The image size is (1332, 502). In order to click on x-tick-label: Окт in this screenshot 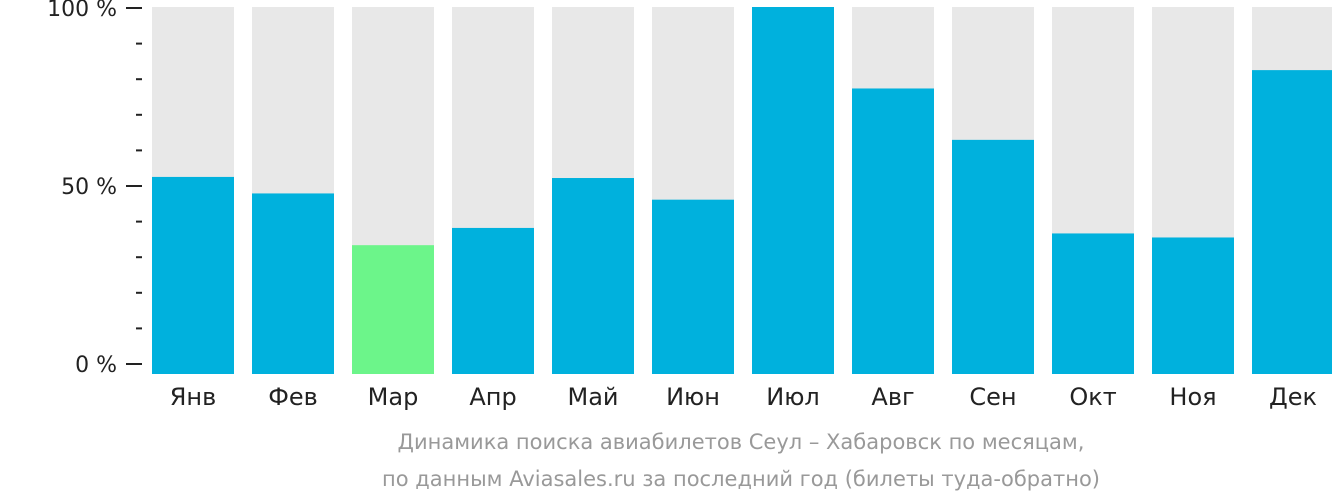, I will do `click(1092, 397)`.